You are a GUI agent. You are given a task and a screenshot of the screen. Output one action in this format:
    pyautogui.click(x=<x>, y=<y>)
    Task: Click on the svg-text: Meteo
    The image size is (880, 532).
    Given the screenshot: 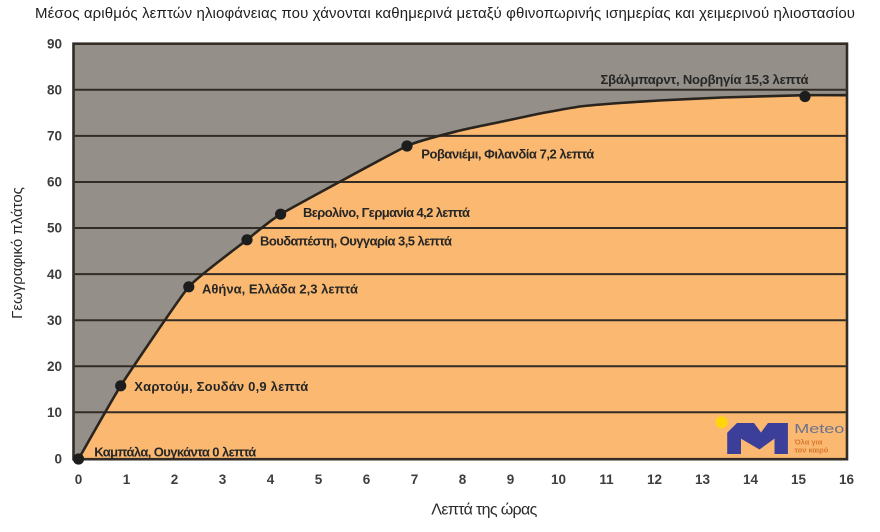 What is the action you would take?
    pyautogui.click(x=819, y=429)
    